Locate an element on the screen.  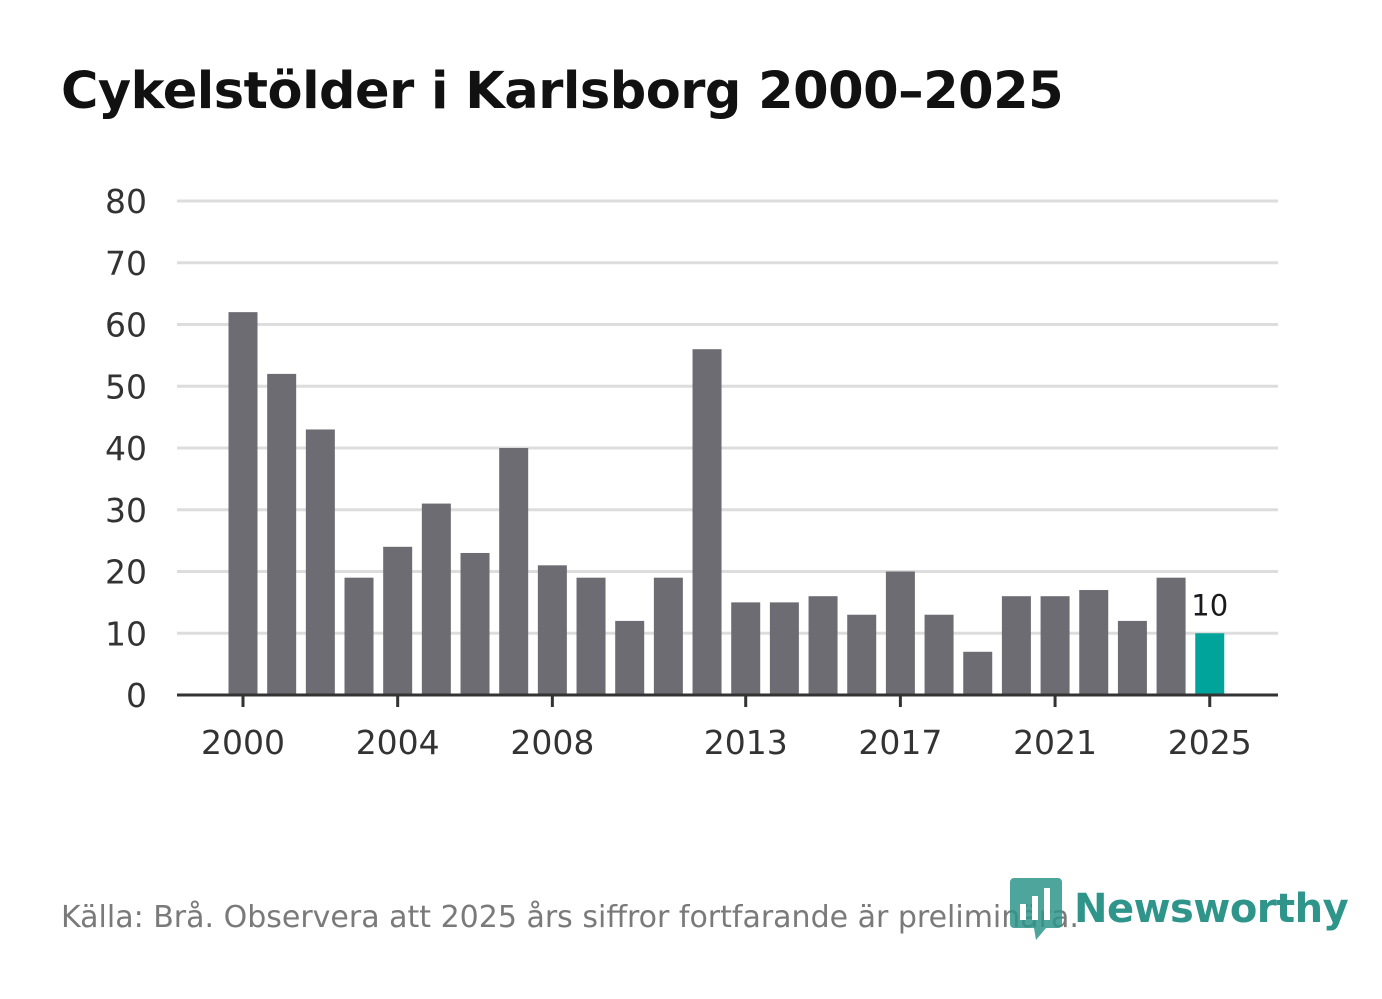
x-axis-labels: 2000 2004 2008 2013 2017 2021 2025 is located at coordinates (726, 742).